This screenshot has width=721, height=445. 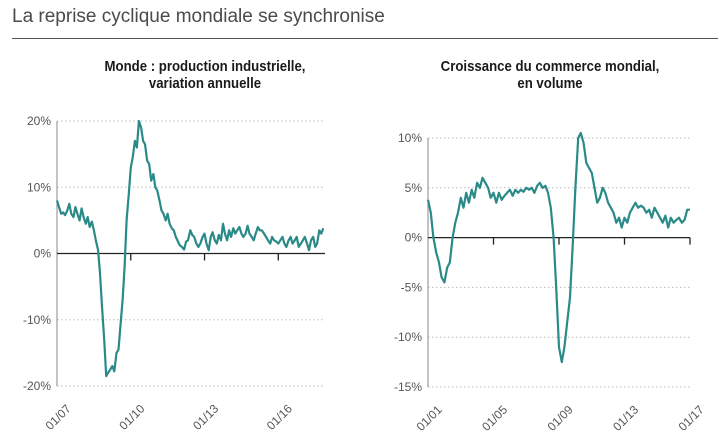 What do you see at coordinates (691, 417) in the screenshot?
I see `chart2-x-tick-label: 01/17` at bounding box center [691, 417].